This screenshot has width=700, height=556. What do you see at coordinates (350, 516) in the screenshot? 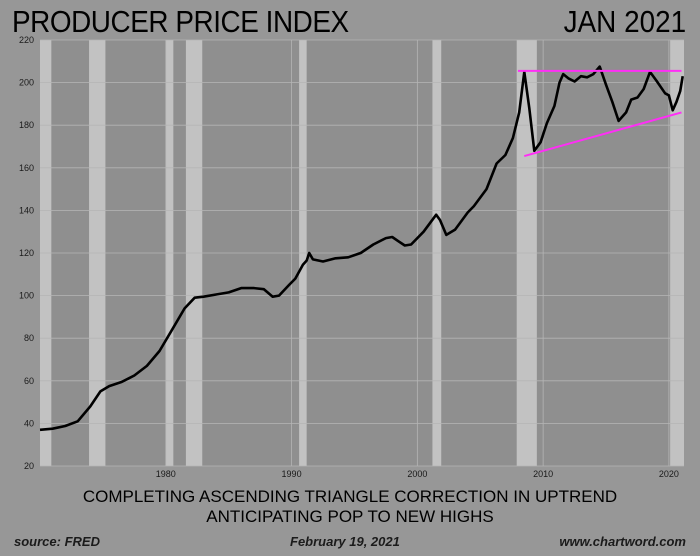
I see `subtitle-line-2: ANTICIPATING POP TO NEW HIGHS` at bounding box center [350, 516].